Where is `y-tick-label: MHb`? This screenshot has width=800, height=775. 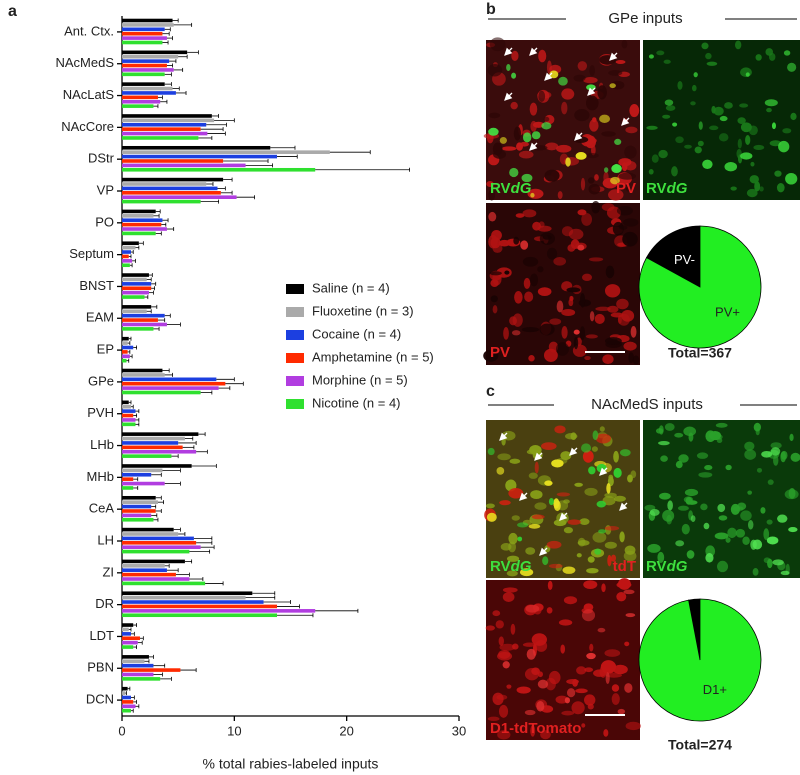 y-tick-label: MHb is located at coordinates (100, 476).